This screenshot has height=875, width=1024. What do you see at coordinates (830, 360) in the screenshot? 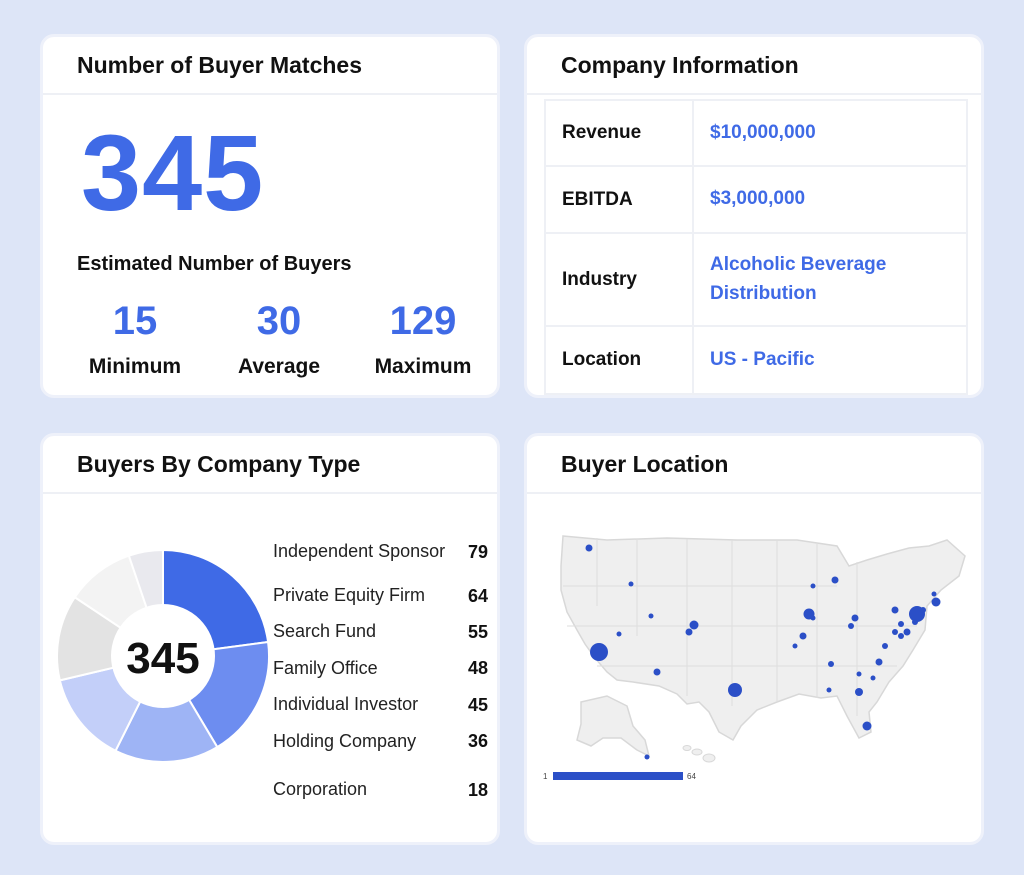
I see `location-value: US - Pacific` at bounding box center [830, 360].